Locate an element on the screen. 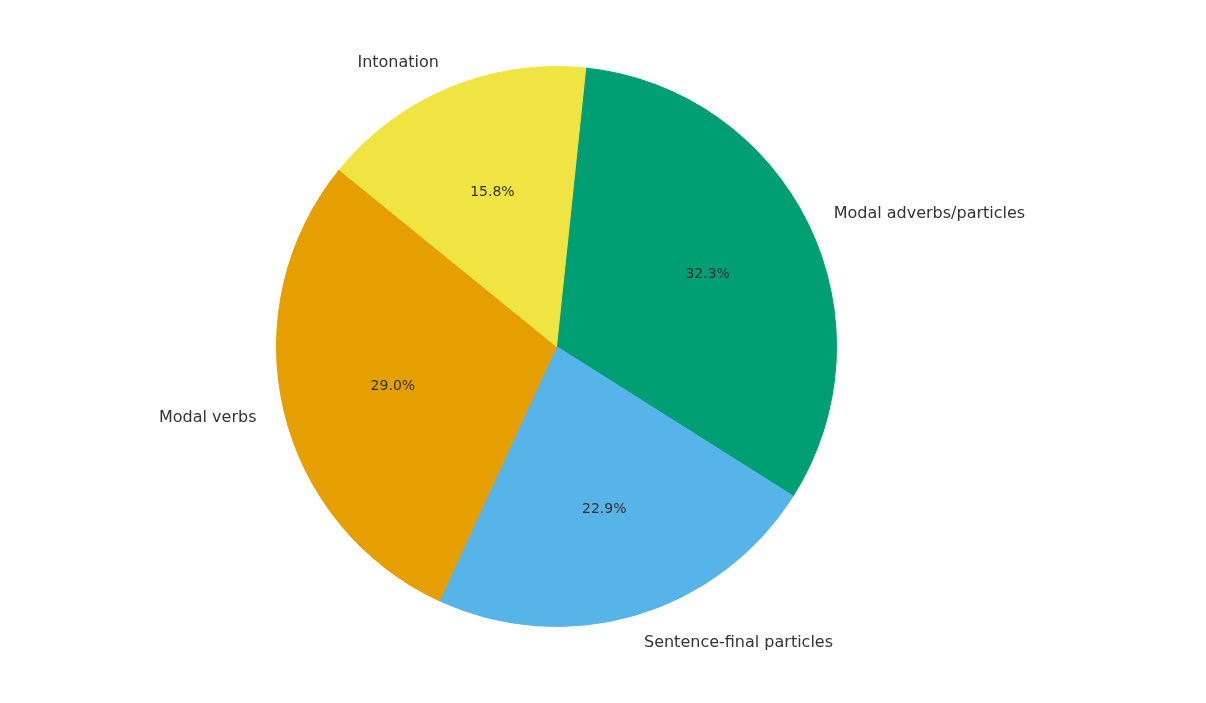  data-label: 22.9% is located at coordinates (604, 507).